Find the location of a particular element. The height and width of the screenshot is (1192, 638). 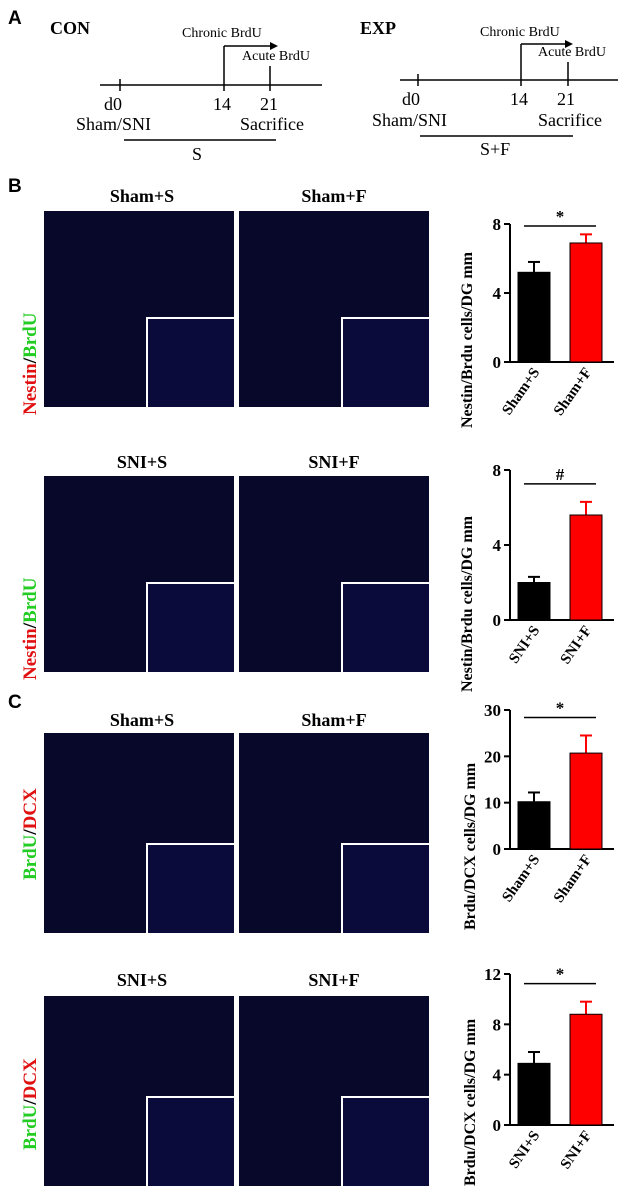

y-tick-label: 30 is located at coordinates (492, 710).